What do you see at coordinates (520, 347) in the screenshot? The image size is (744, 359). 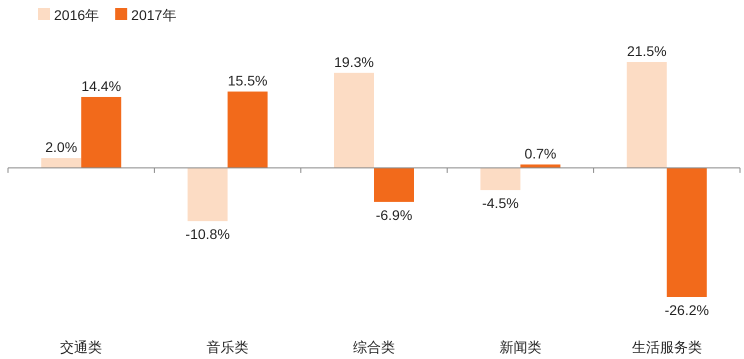 I see `x-tick-label: 新闻类` at bounding box center [520, 347].